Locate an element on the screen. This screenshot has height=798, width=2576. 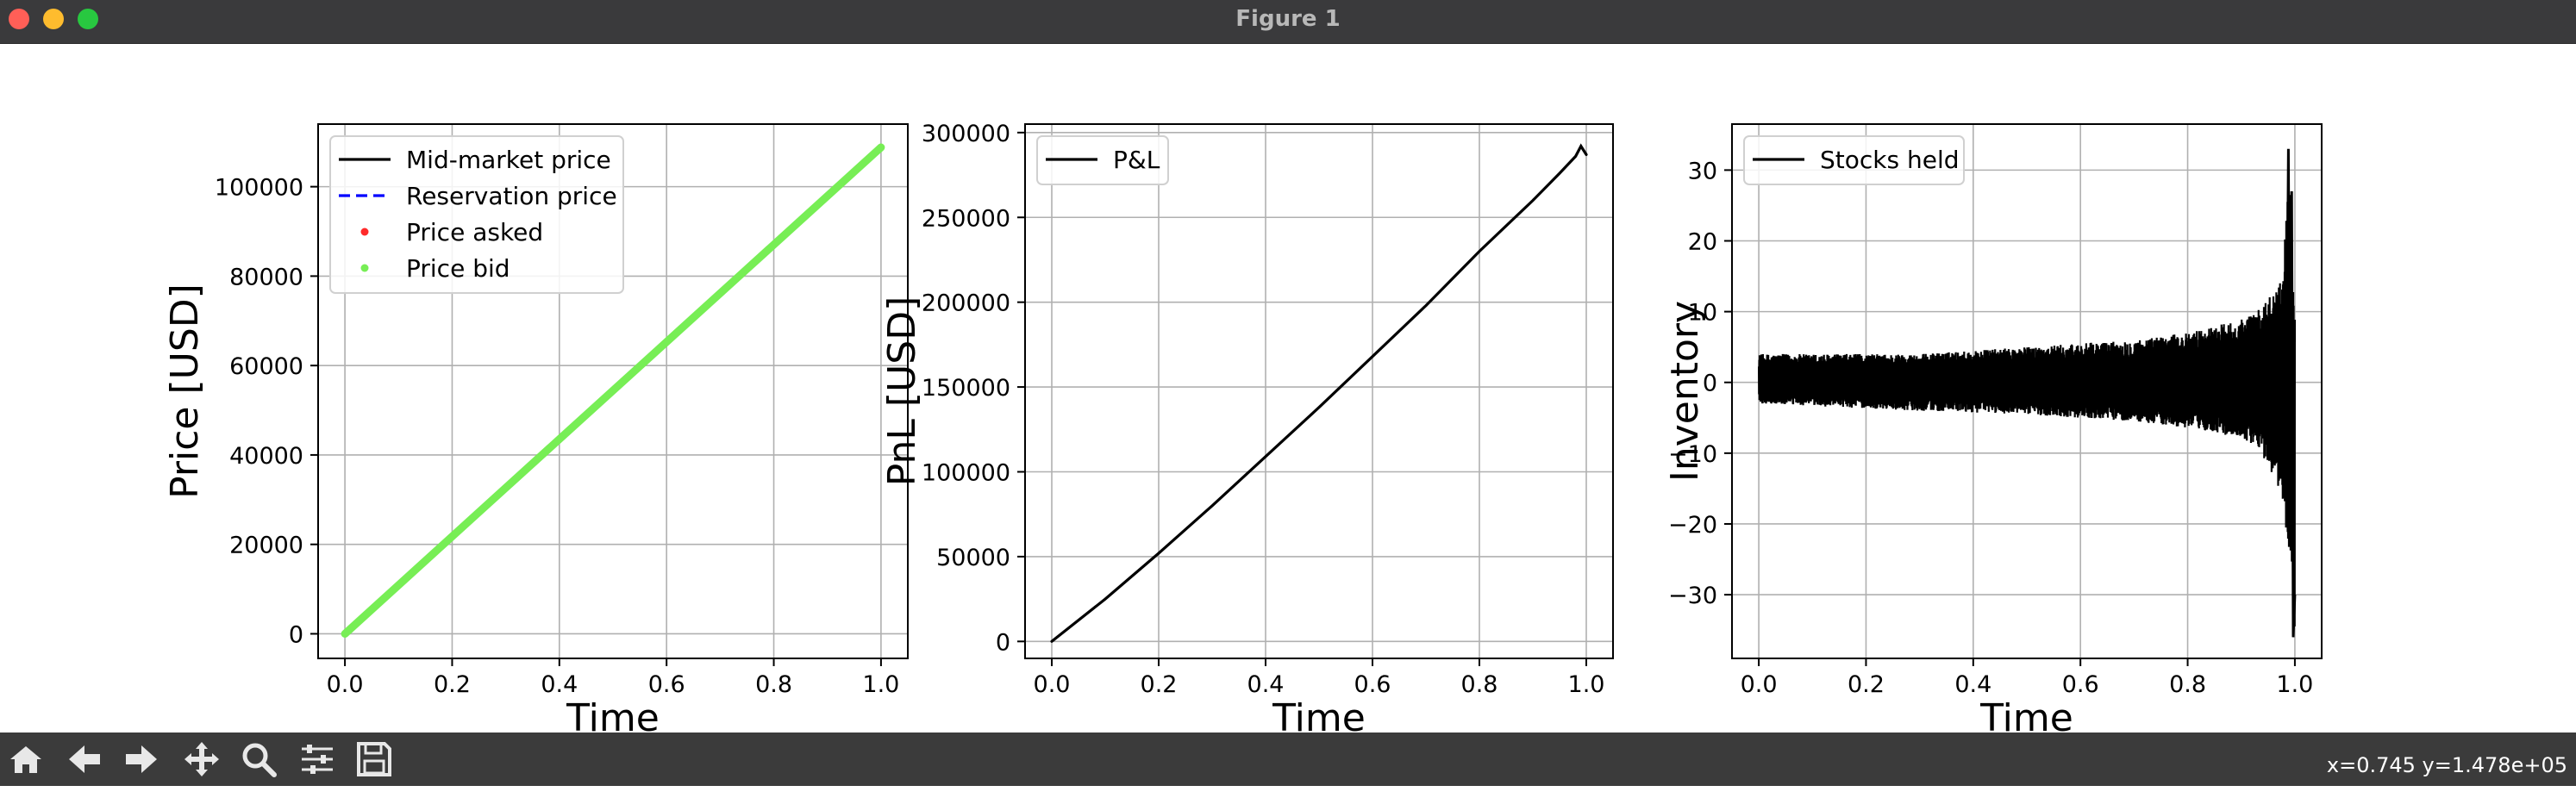
y-axis-label: Inventory is located at coordinates (1685, 391).